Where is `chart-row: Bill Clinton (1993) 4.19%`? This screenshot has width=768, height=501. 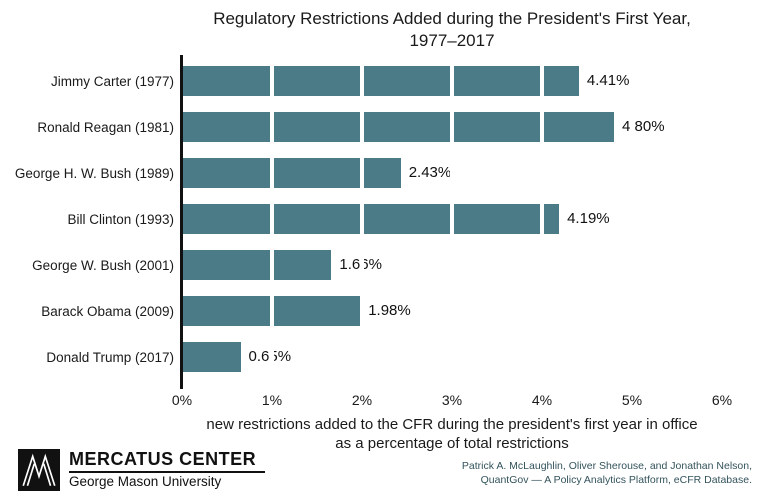
chart-row: Bill Clinton (1993) 4.19% is located at coordinates (384, 219).